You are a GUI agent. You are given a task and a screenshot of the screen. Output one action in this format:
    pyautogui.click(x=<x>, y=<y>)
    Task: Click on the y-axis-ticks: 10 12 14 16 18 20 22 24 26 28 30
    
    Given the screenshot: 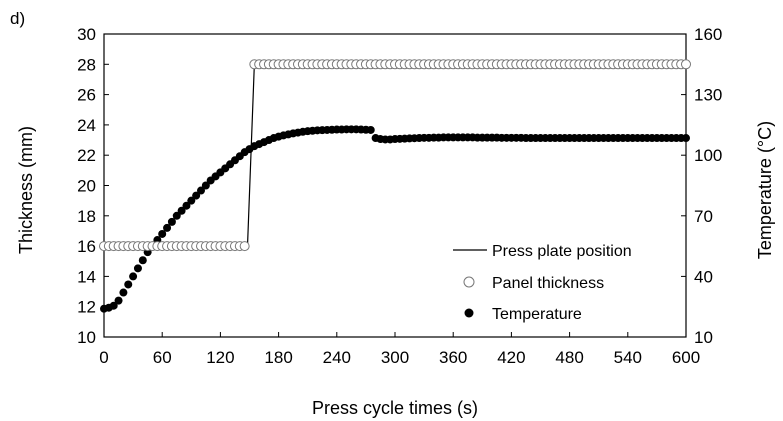 What is the action you would take?
    pyautogui.click(x=93, y=186)
    